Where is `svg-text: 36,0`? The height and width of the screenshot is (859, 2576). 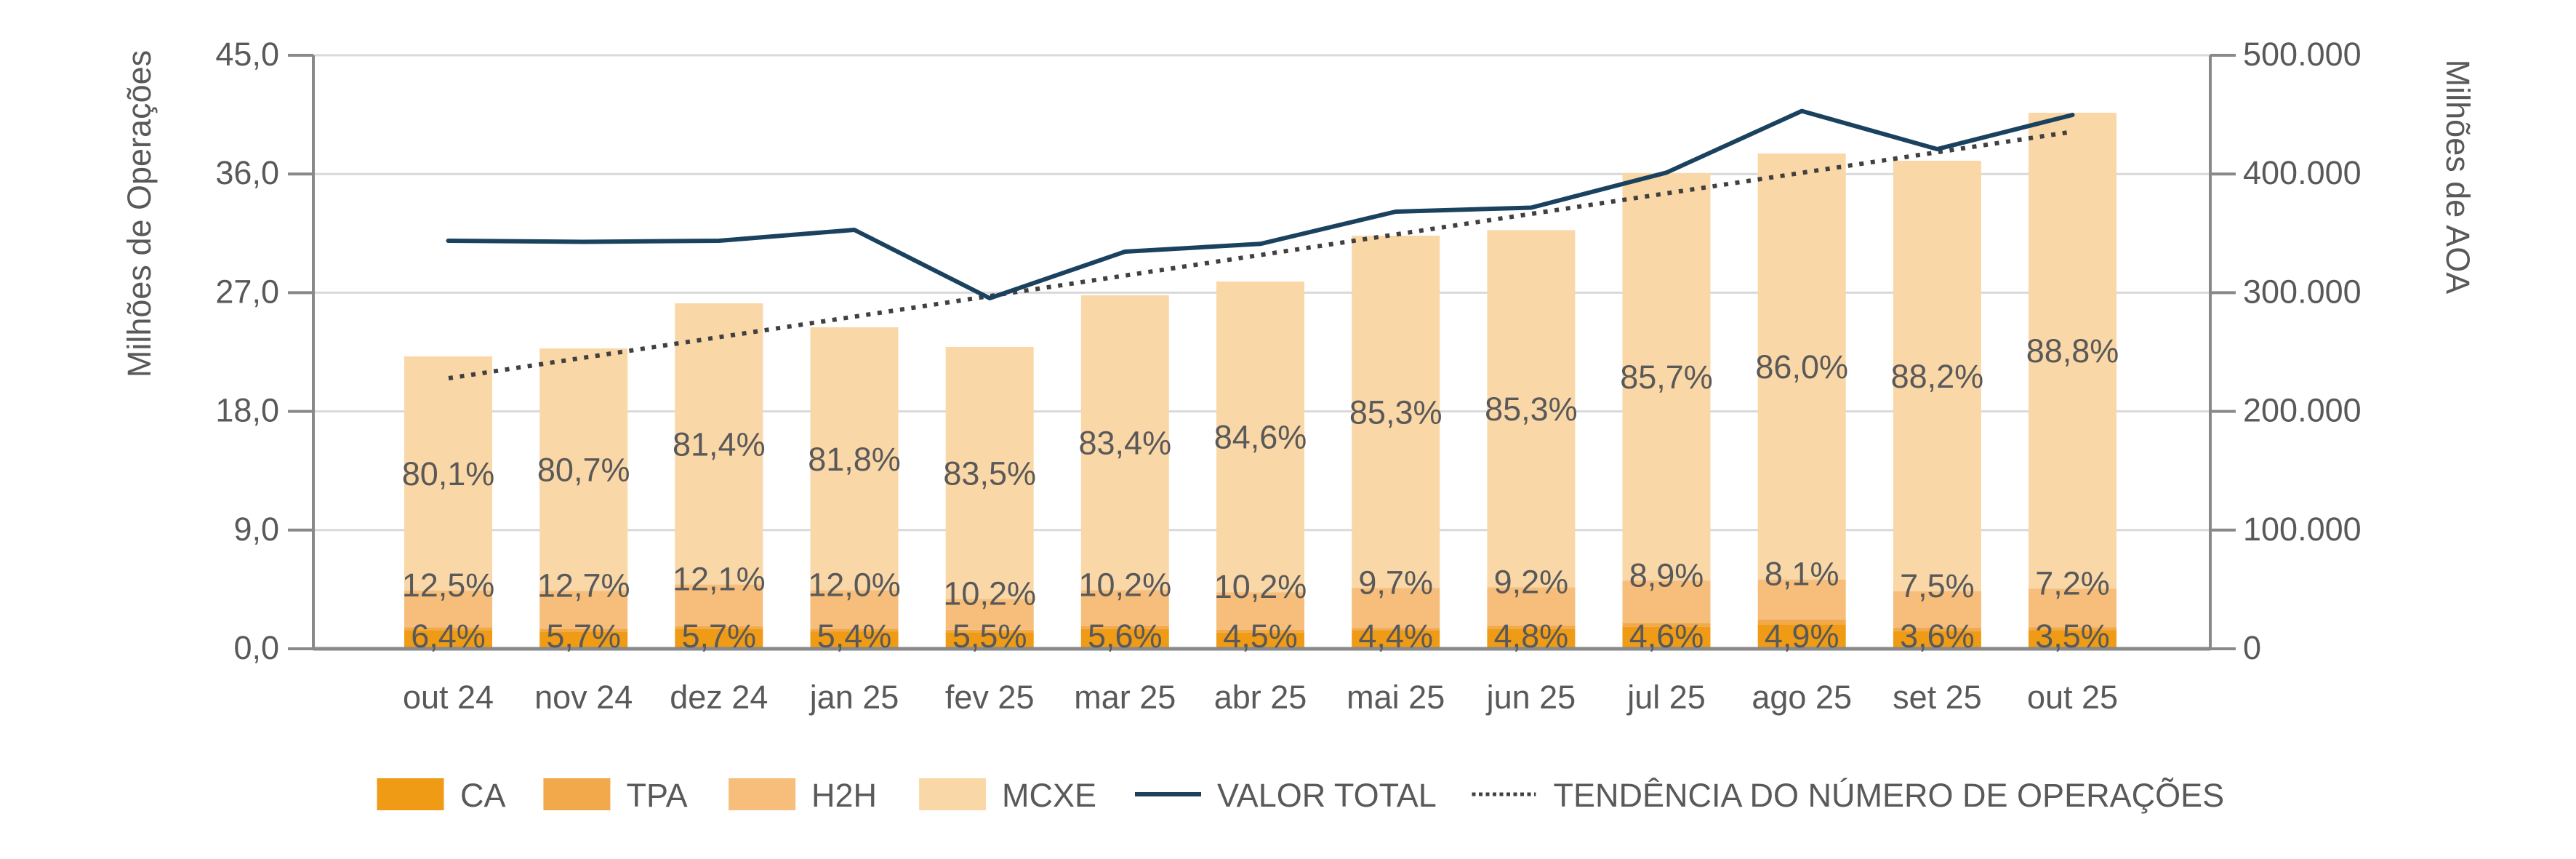
svg-text: 36,0 is located at coordinates (247, 172).